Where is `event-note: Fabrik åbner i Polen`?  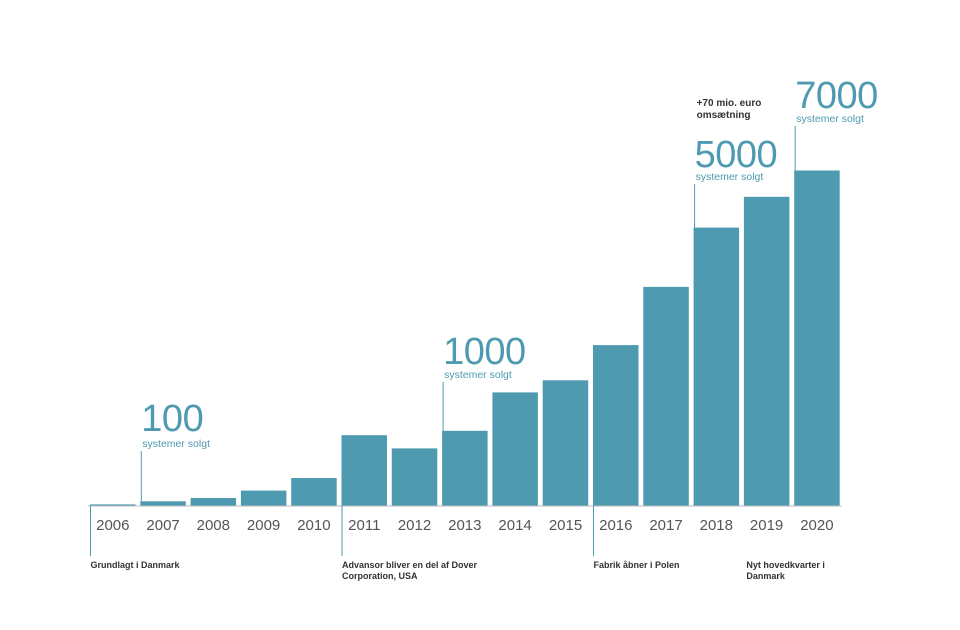 event-note: Fabrik åbner i Polen is located at coordinates (637, 565).